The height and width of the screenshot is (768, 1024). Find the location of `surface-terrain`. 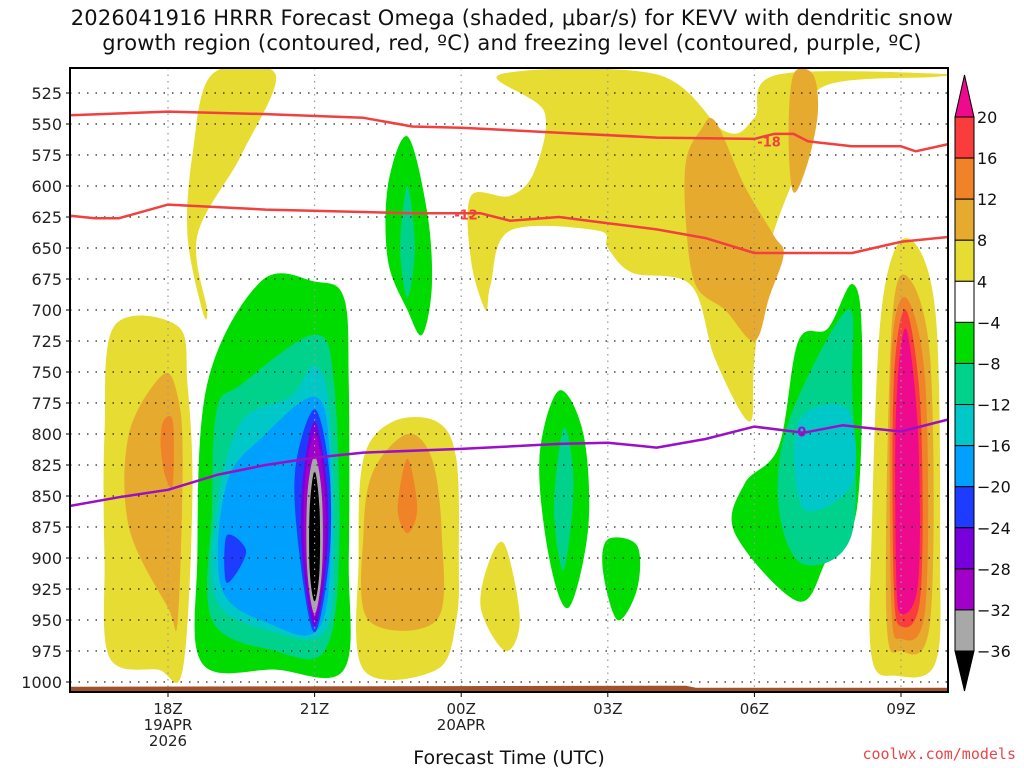

surface-terrain is located at coordinates (509, 688).